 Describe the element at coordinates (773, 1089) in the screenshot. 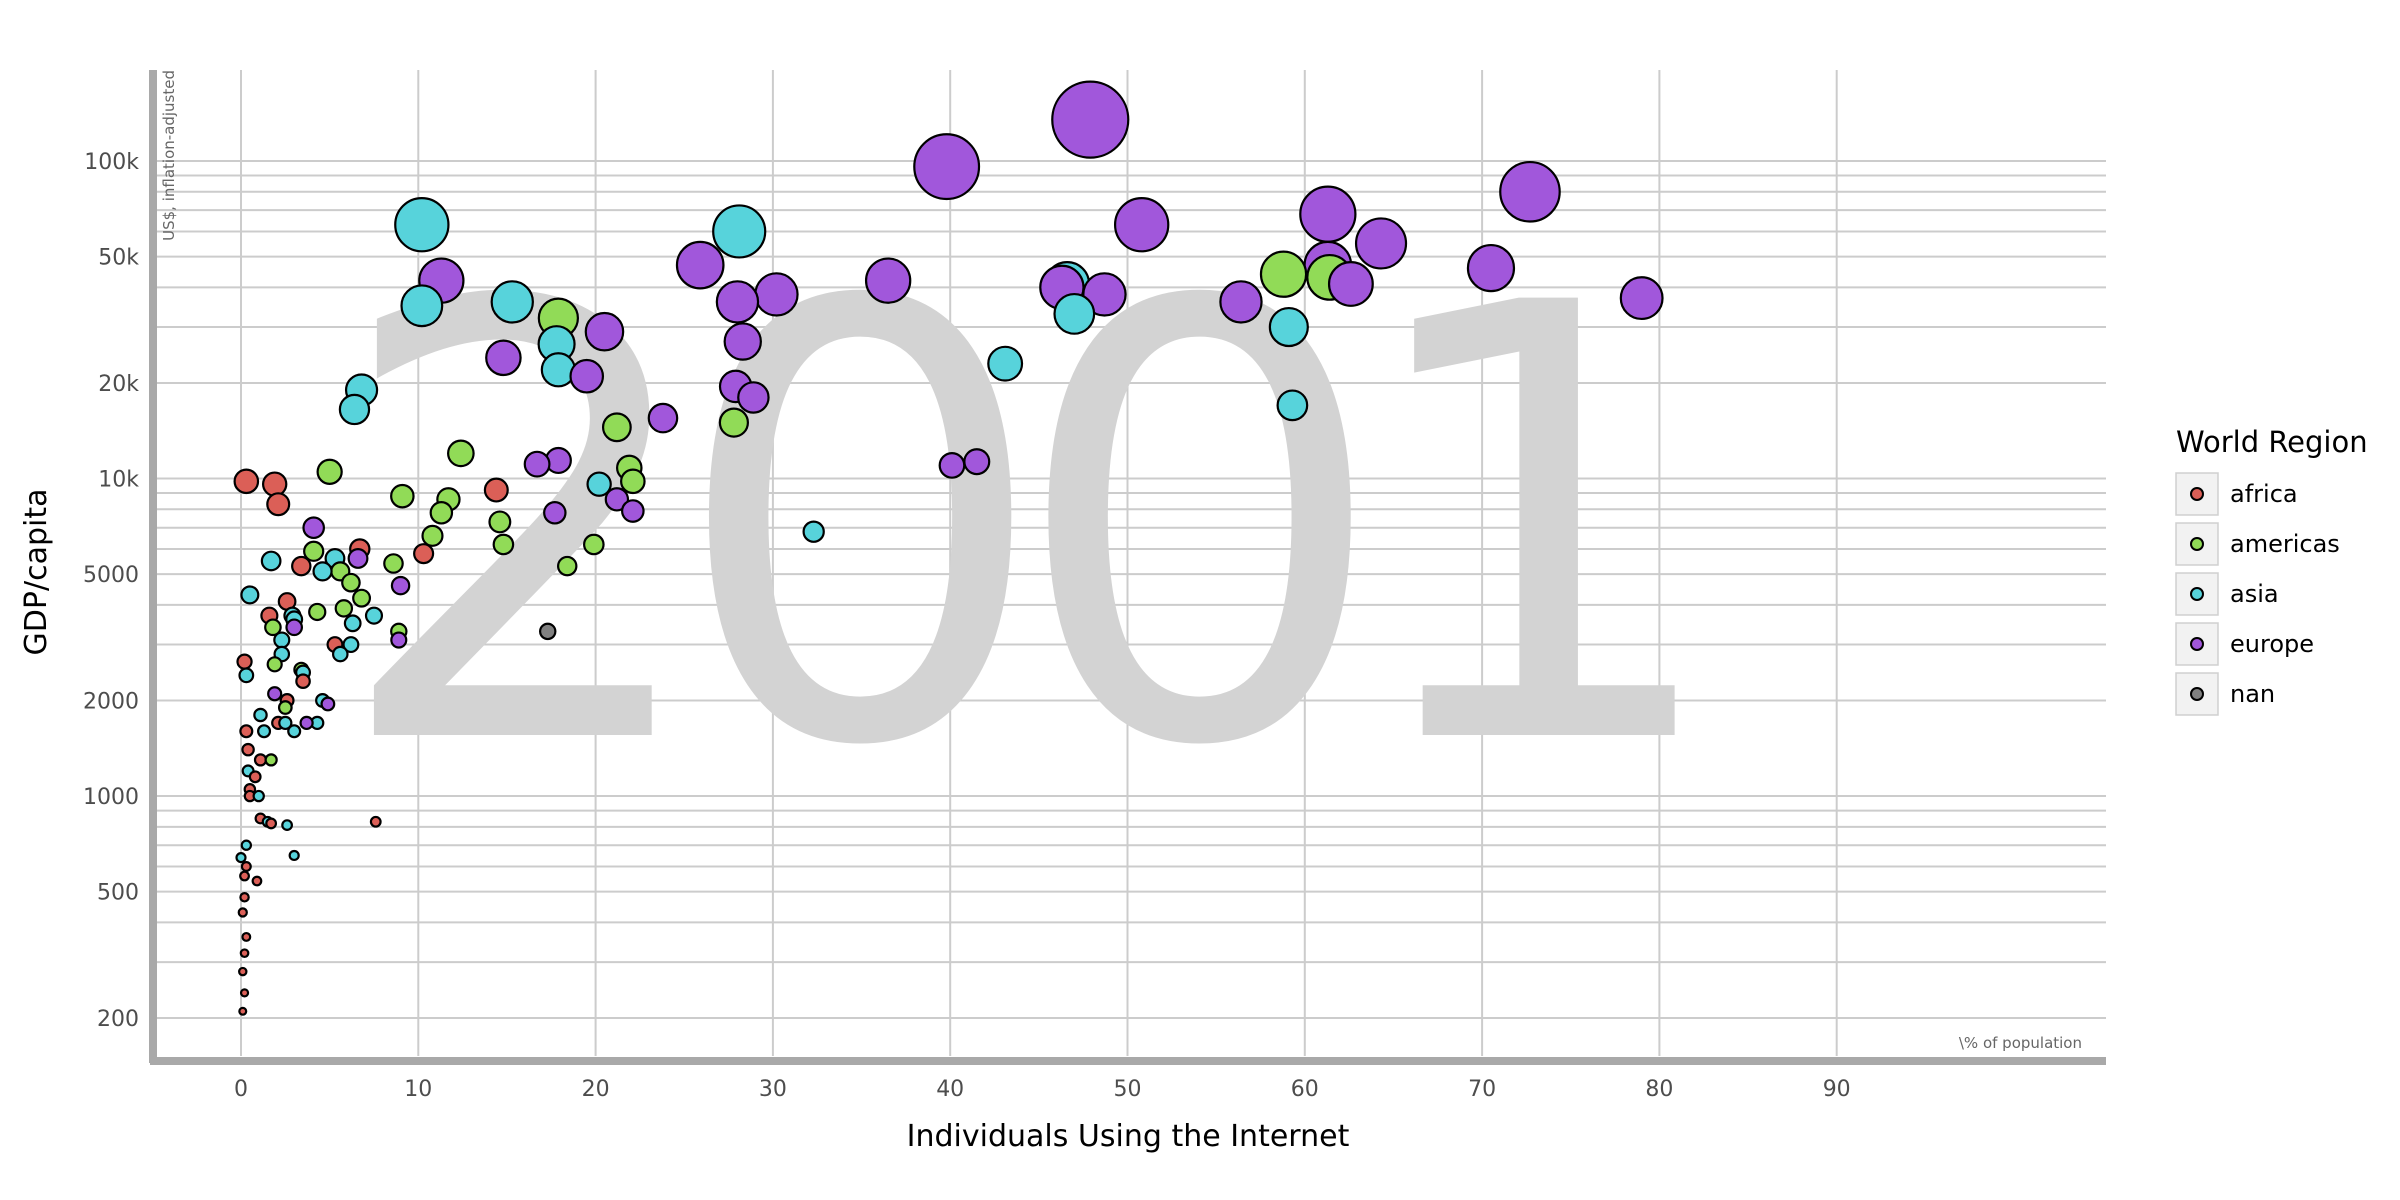

I see `x-tick-label: 30` at that location.